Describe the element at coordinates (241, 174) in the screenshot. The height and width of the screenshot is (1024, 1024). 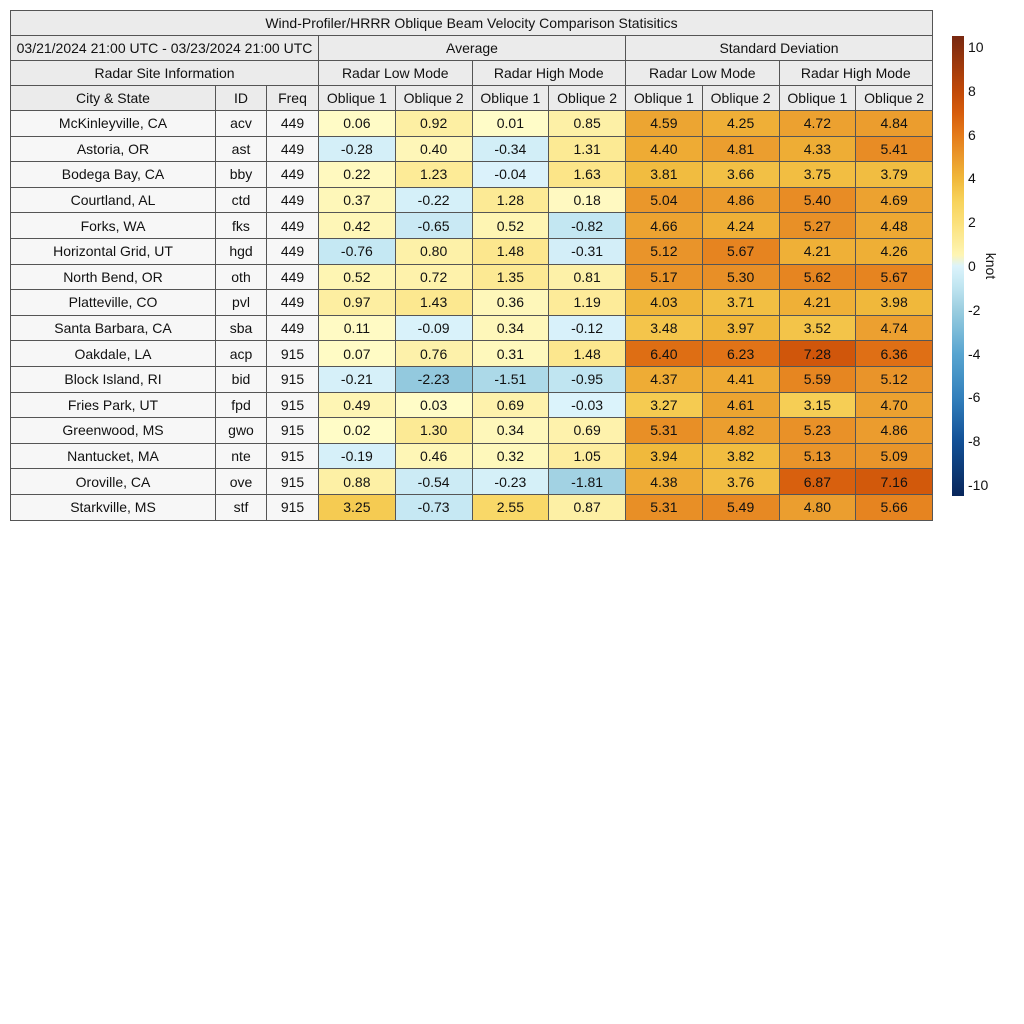
I see `site-id: bby` at that location.